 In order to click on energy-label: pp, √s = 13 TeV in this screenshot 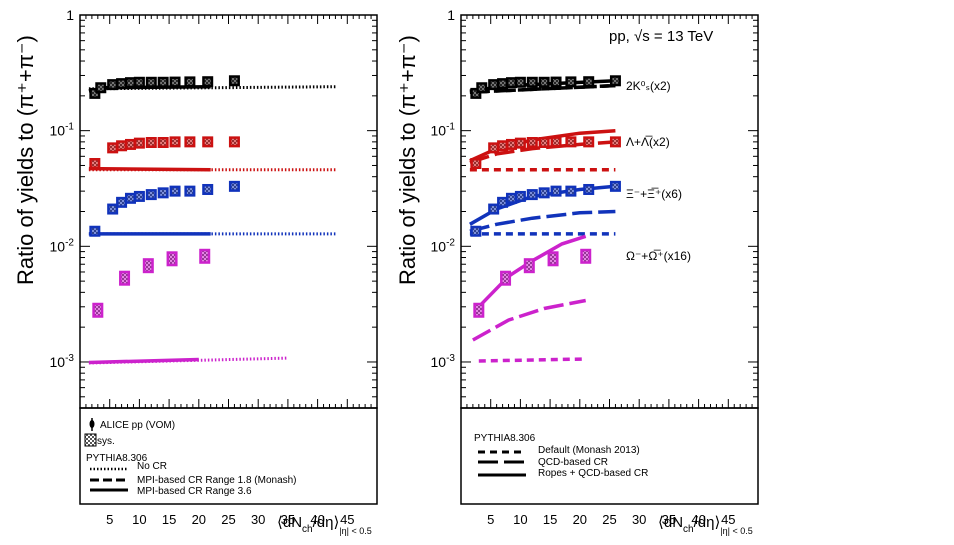, I will do `click(661, 36)`.